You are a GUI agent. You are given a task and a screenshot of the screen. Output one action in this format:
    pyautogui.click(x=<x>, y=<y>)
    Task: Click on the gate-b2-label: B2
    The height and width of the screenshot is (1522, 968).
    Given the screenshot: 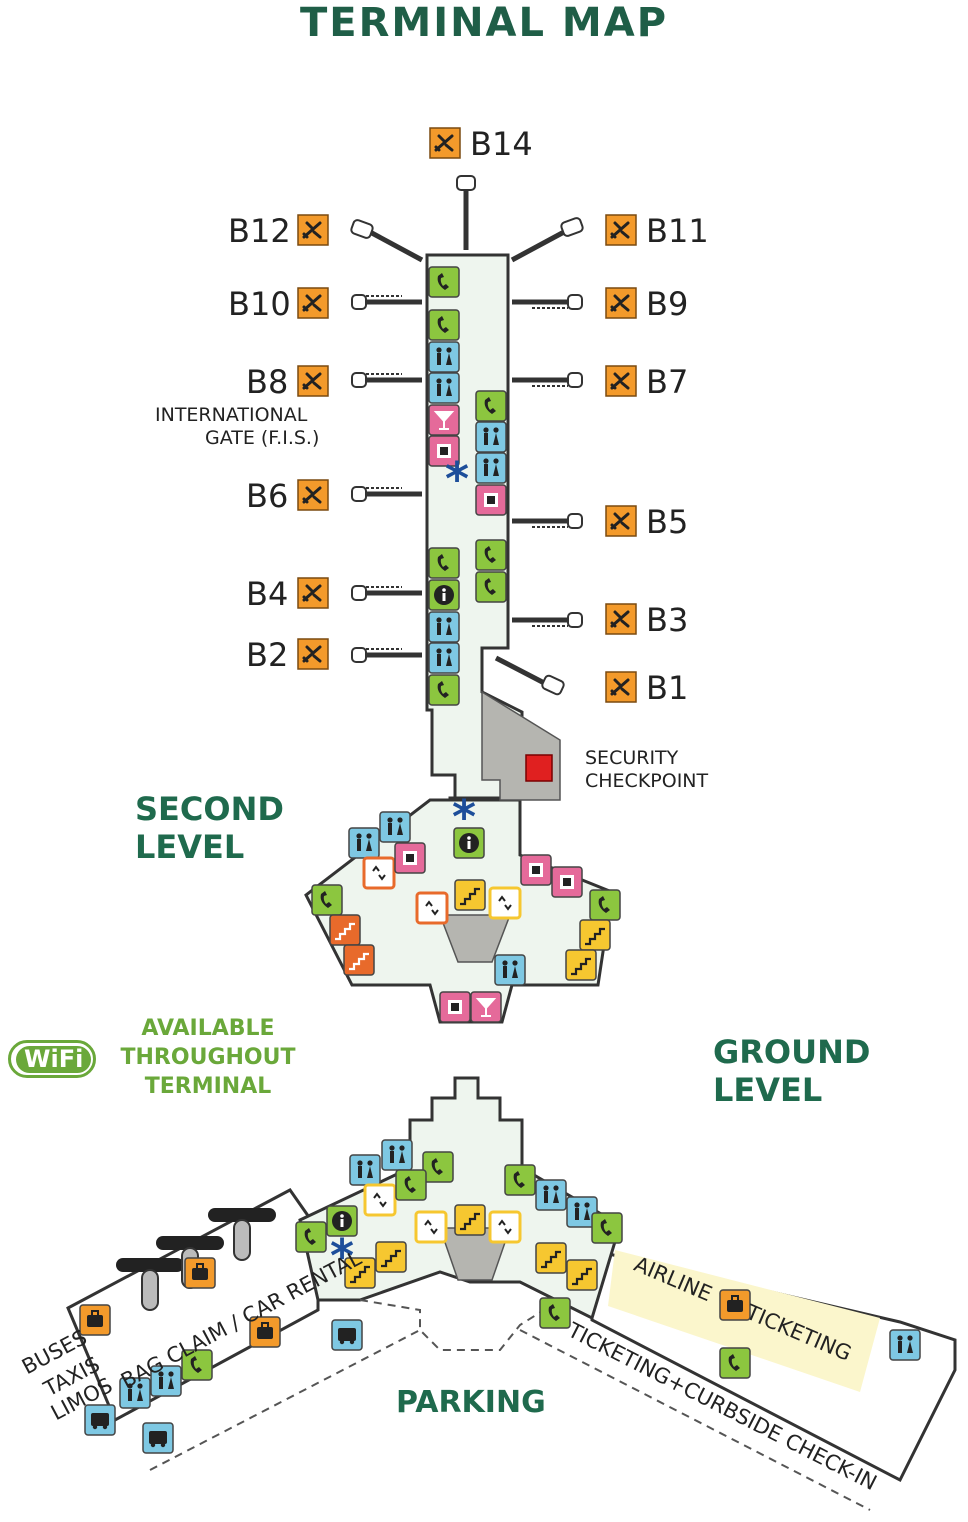 What is the action you would take?
    pyautogui.click(x=267, y=655)
    